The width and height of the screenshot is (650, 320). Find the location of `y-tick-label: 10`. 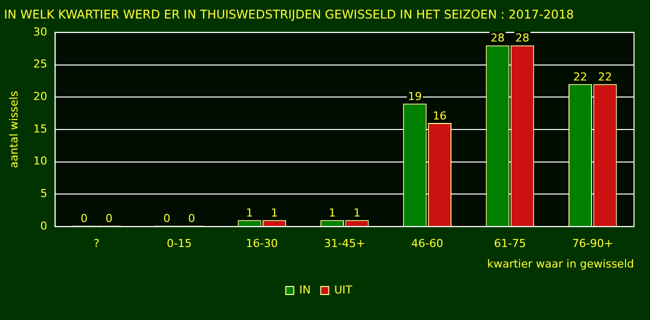

y-tick-label: 10 is located at coordinates (40, 161).